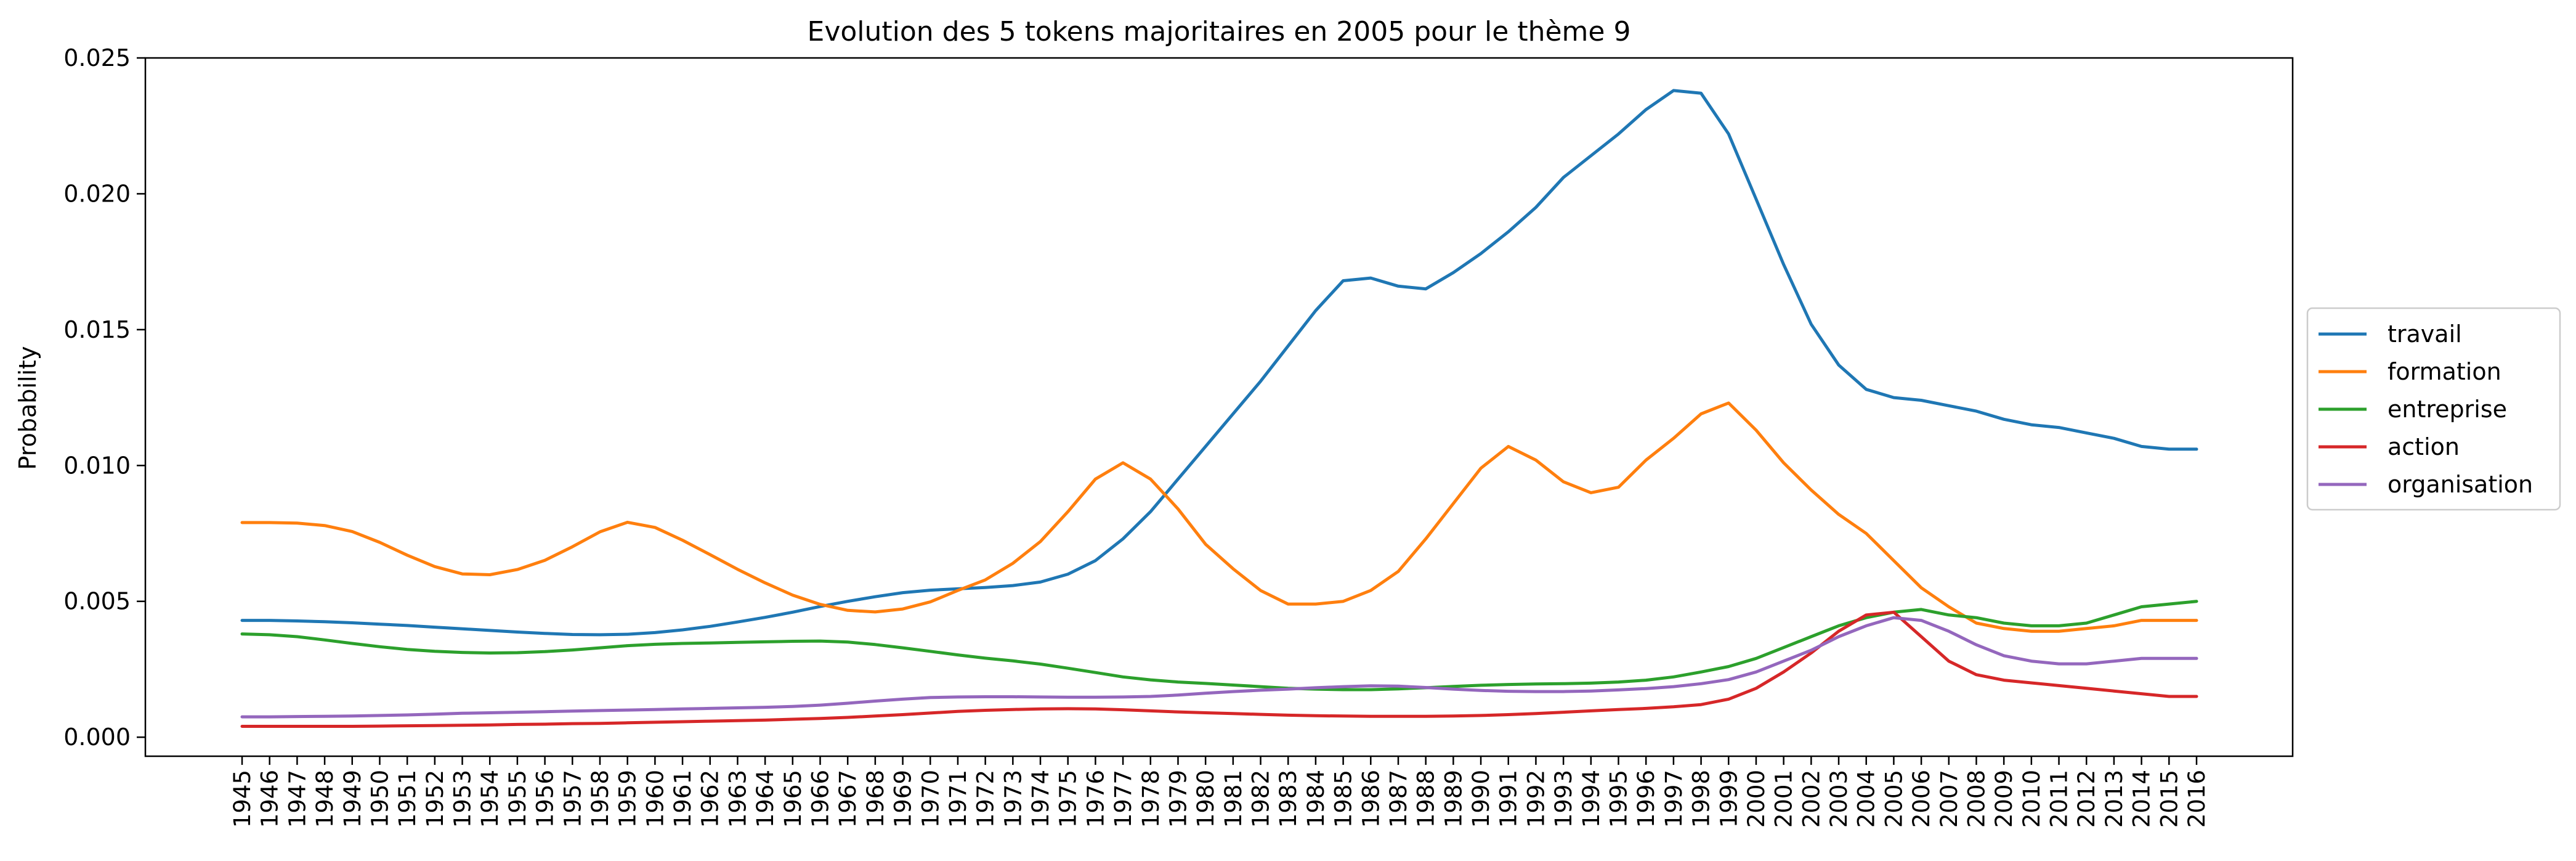 This screenshot has width=2576, height=861. Describe the element at coordinates (1123, 799) in the screenshot. I see `x-tick-label: 1977` at that location.